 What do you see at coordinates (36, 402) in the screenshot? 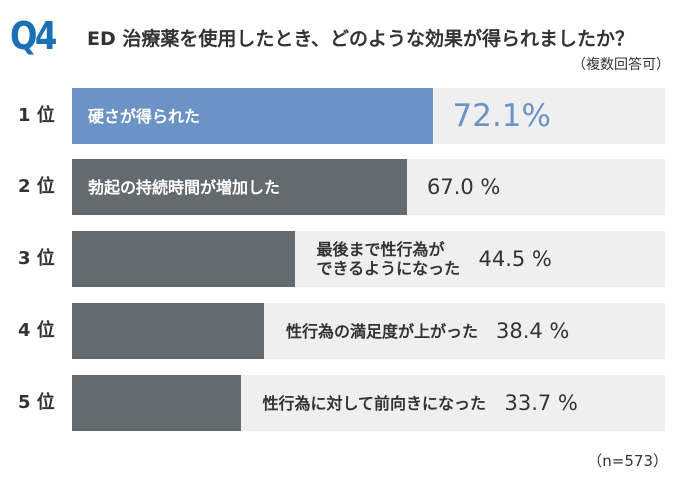
I see `rank-label: 5 位` at bounding box center [36, 402].